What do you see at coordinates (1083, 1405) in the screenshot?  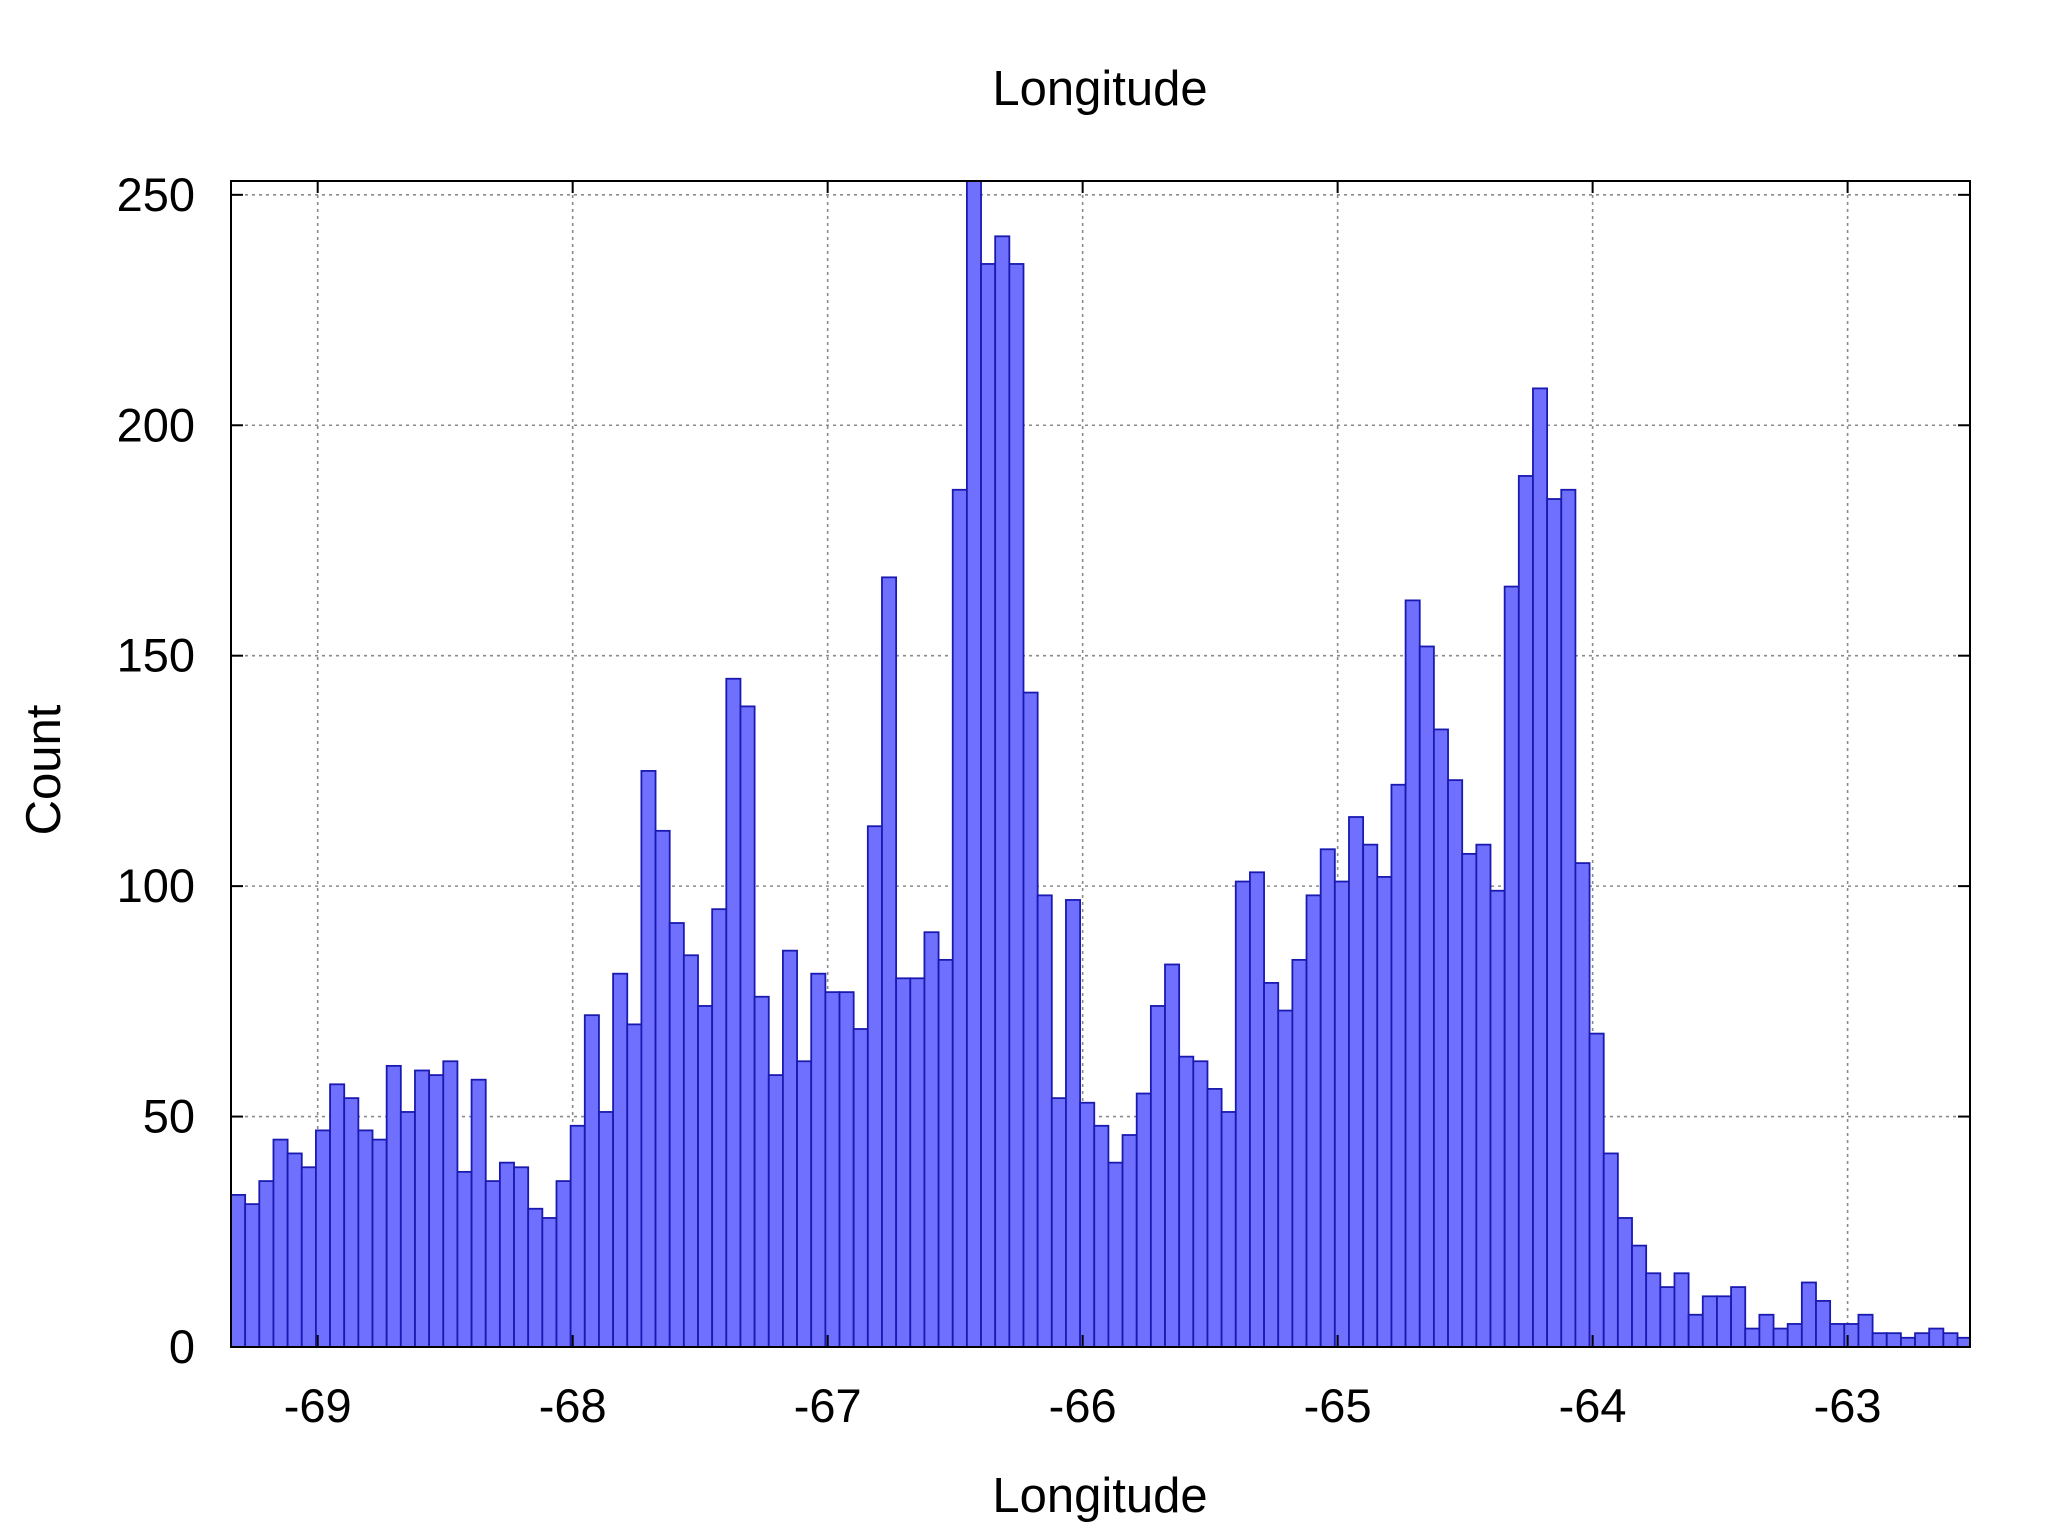 I see `x-tick-label: -66` at bounding box center [1083, 1405].